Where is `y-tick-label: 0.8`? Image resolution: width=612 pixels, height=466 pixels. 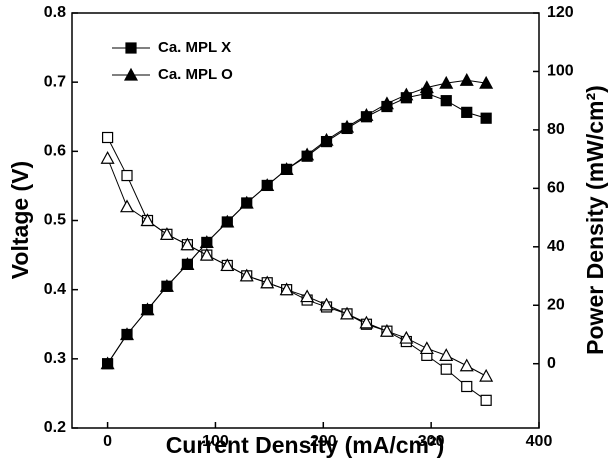
y-tick-label: 0.8 is located at coordinates (55, 12).